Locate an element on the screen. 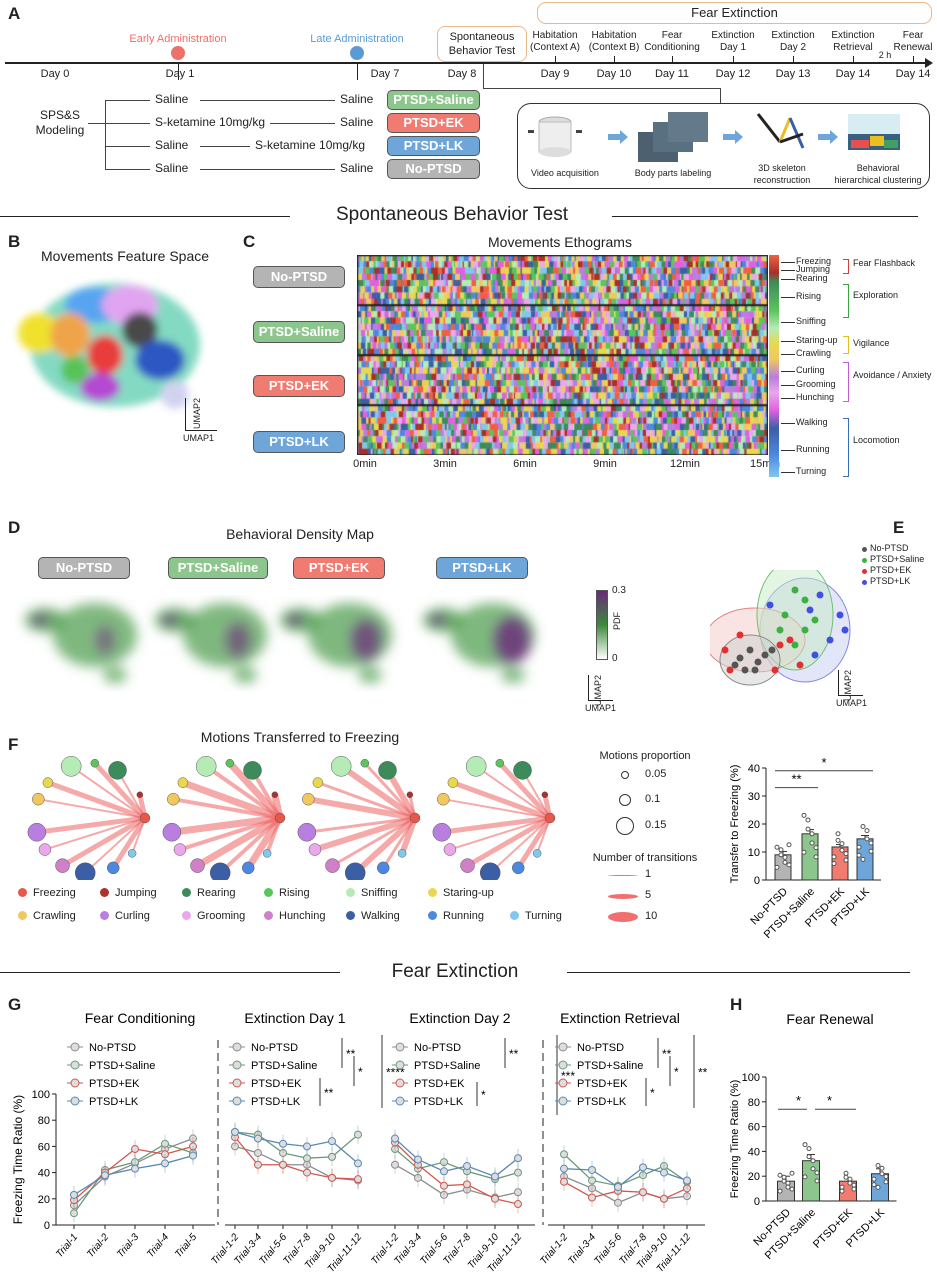 The height and width of the screenshot is (1280, 937). y-tick-label: 20 is located at coordinates (44, 1200).